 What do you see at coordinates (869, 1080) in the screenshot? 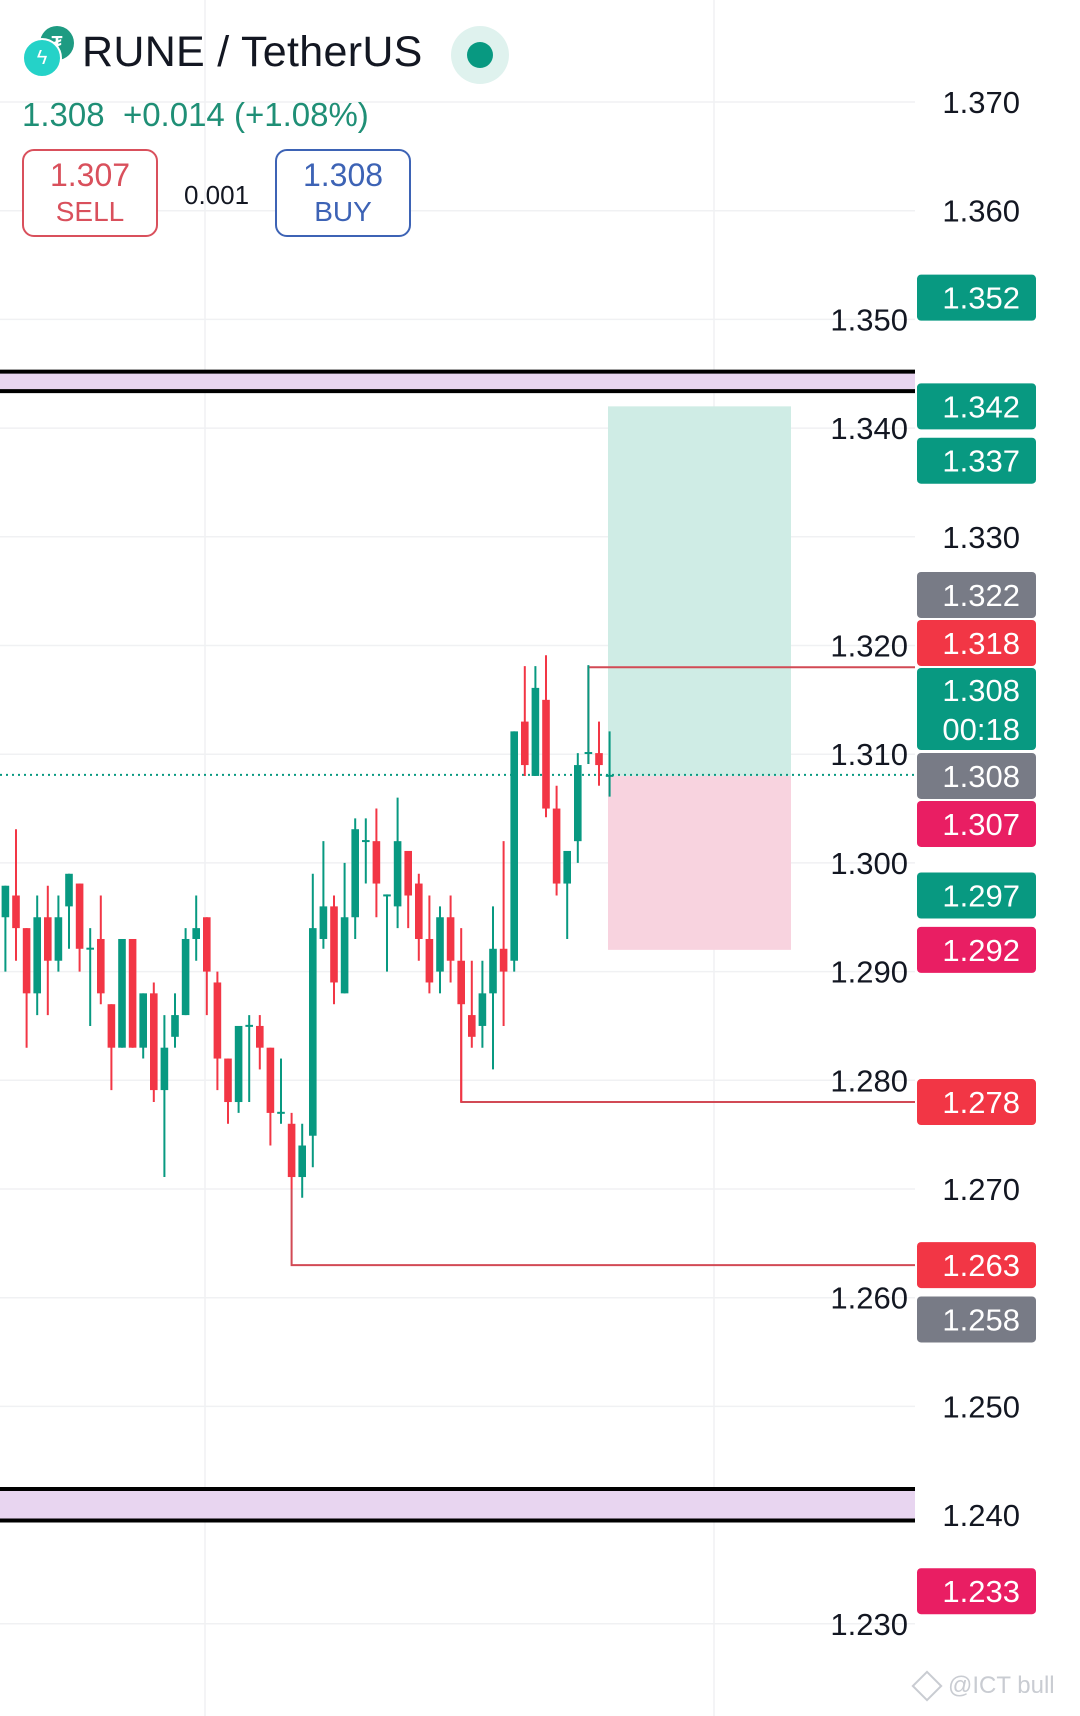
I see `price-axis-label: 1.280` at bounding box center [869, 1080].